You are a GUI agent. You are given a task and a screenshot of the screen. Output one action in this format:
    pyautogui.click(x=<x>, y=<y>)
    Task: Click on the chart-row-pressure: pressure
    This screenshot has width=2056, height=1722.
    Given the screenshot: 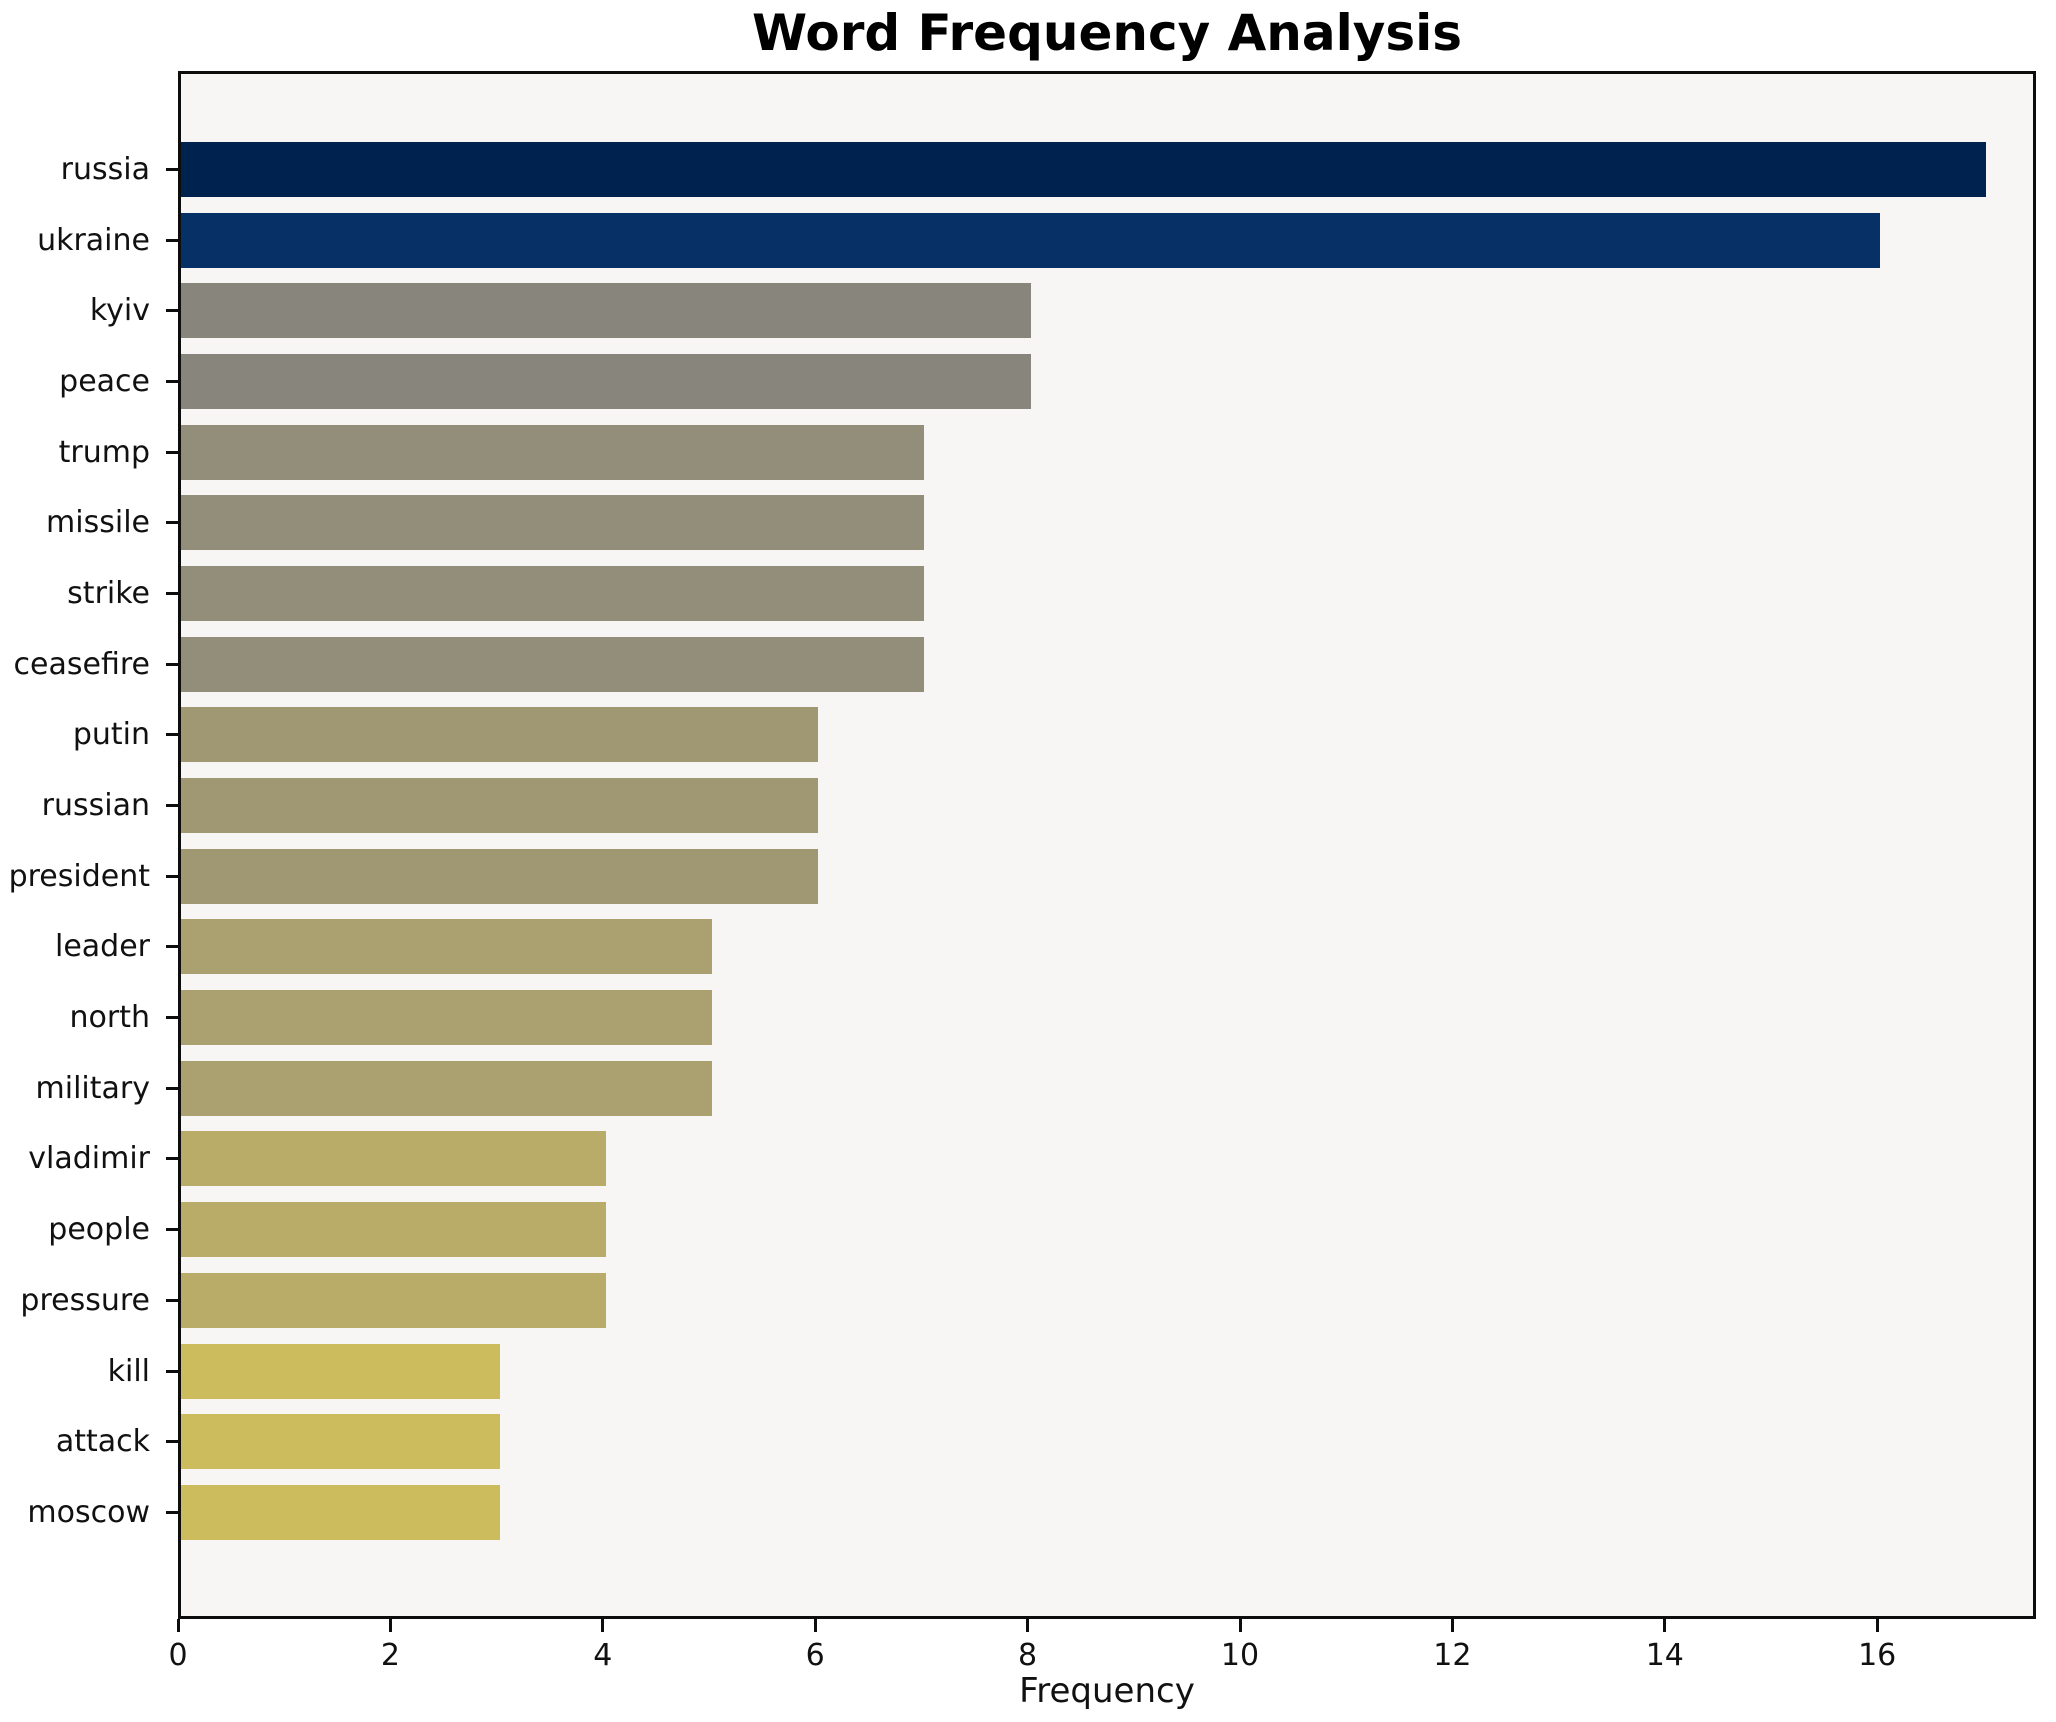 What is the action you would take?
    pyautogui.click(x=1028, y=1300)
    